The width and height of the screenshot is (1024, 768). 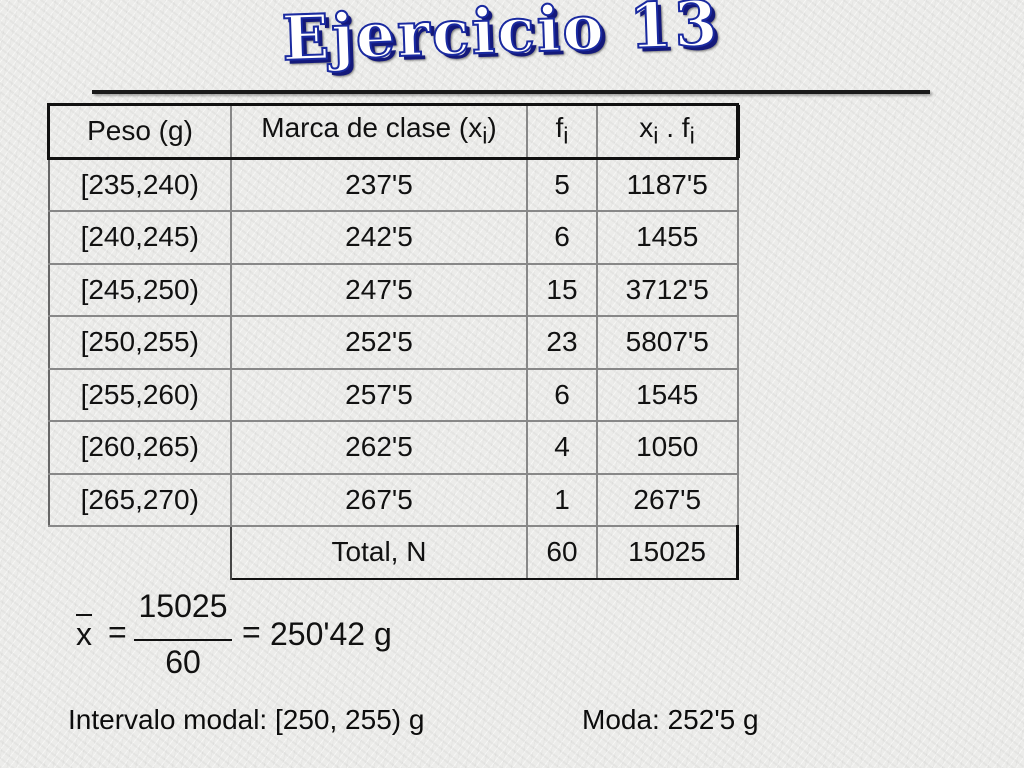 I want to click on modal-interval-text: Intervalo modal: [250, 255) g, so click(x=246, y=719).